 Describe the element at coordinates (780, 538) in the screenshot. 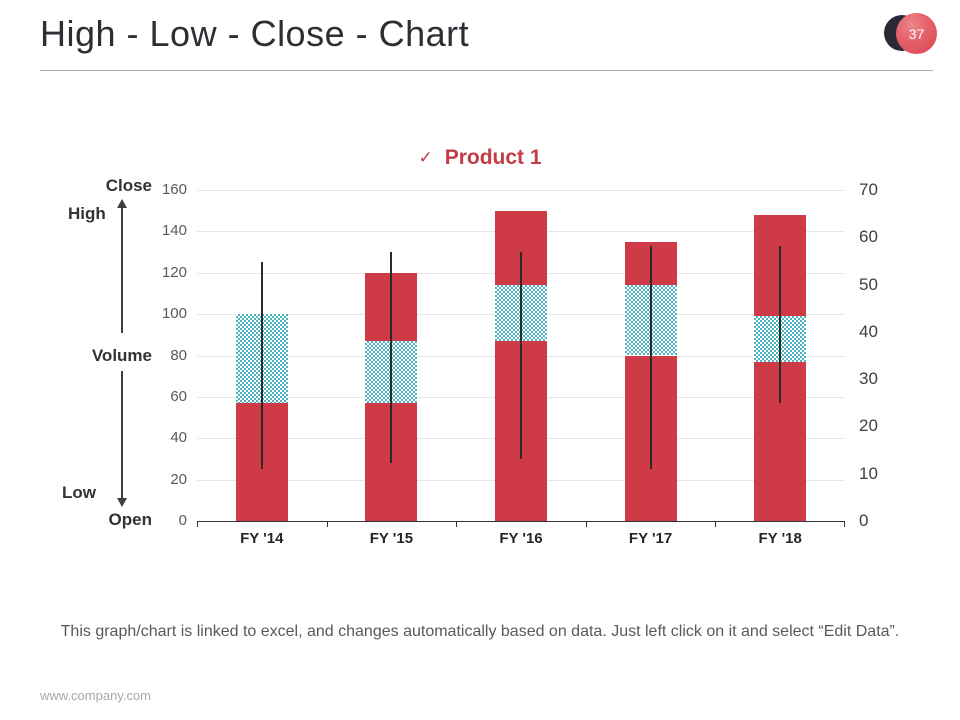

I see `x-axis-category-label: FY '18` at that location.